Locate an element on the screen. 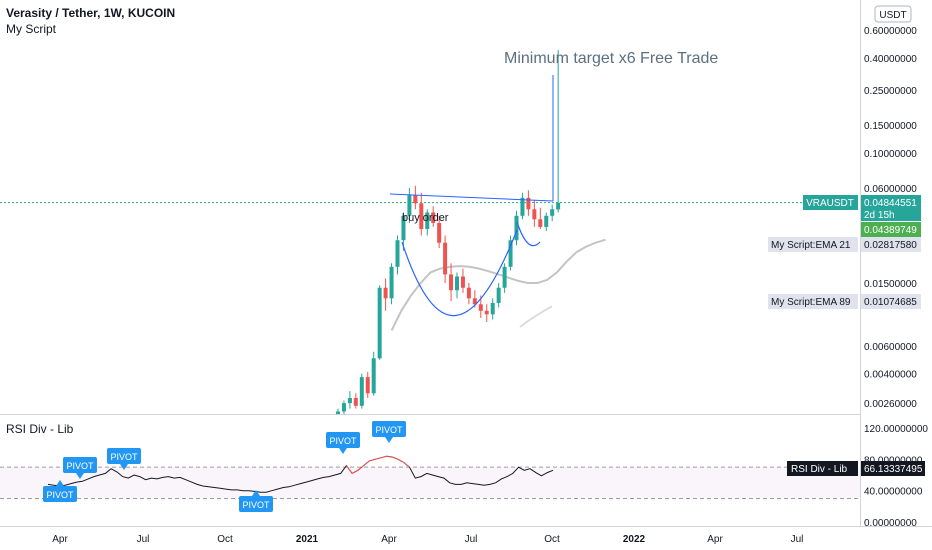 Image resolution: width=932 pixels, height=550 pixels. rsi-label-badge: RSI Div - Lib is located at coordinates (822, 468).